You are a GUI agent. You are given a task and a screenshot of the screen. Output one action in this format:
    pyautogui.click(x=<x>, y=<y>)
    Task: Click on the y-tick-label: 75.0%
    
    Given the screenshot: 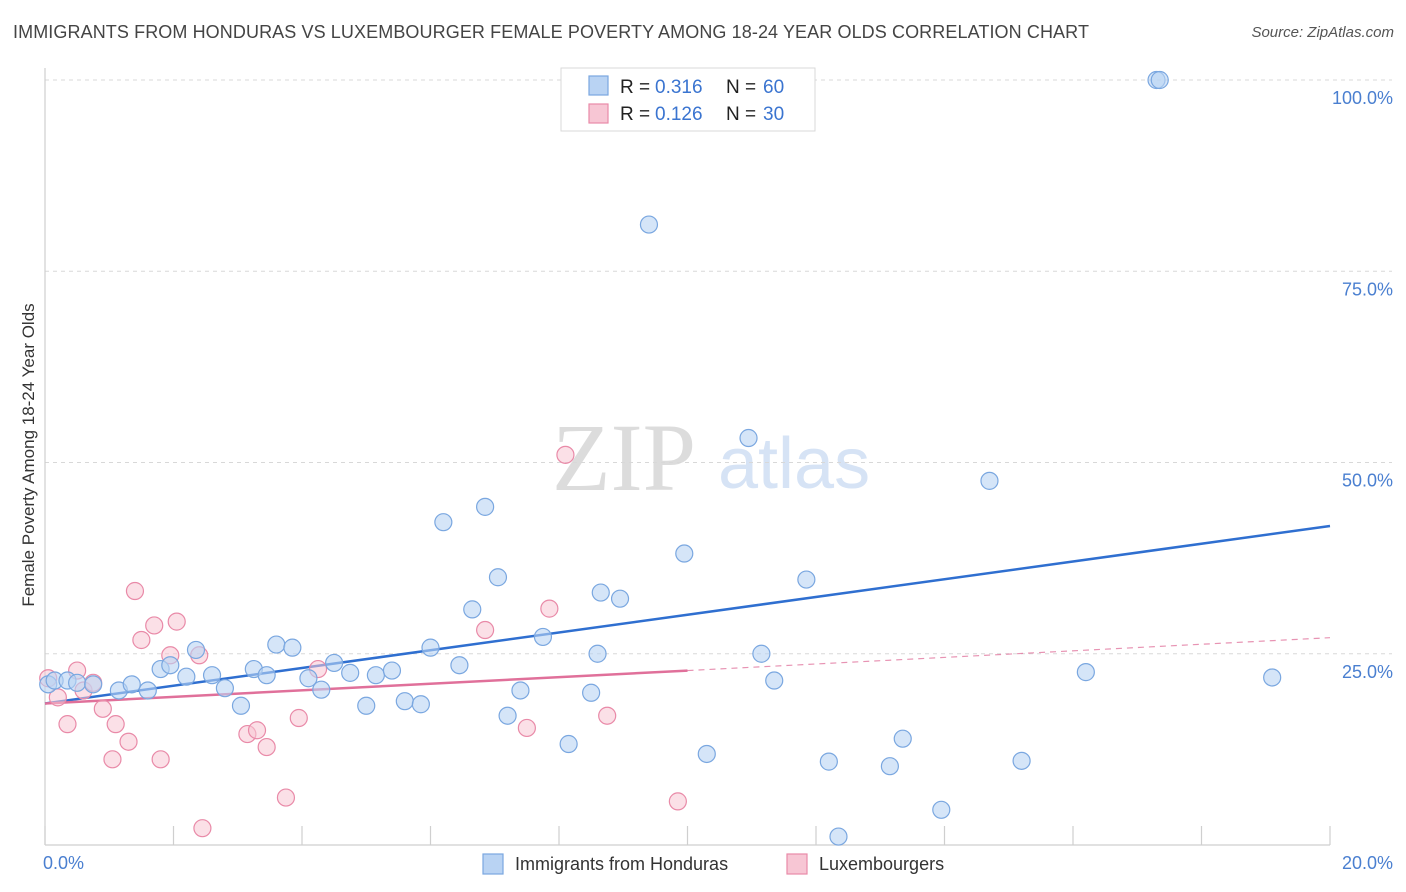 What is the action you would take?
    pyautogui.click(x=1367, y=289)
    